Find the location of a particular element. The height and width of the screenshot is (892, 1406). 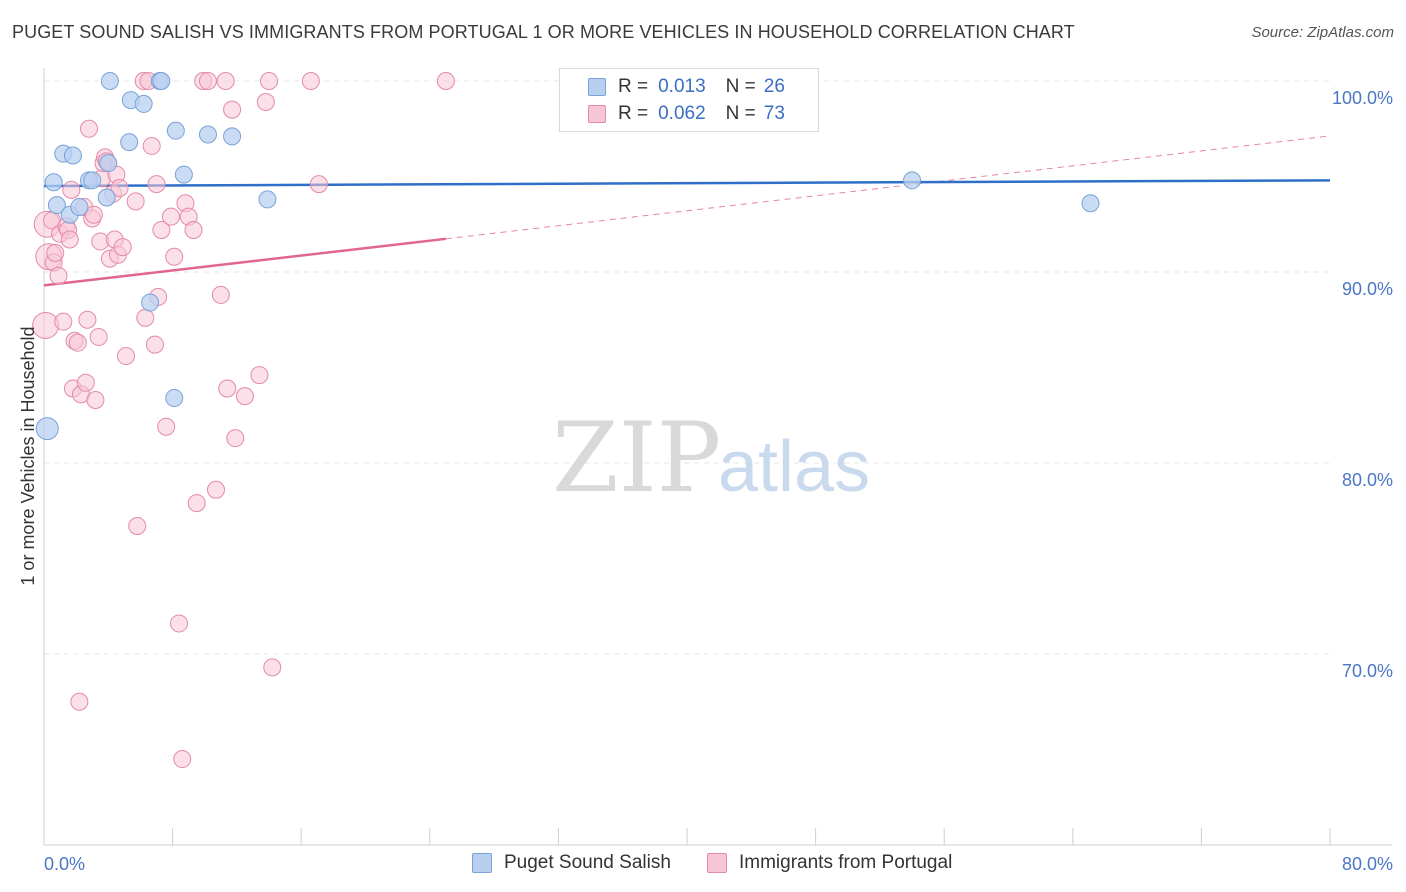

legend-row-salish: R = 0.013 N = 26 is located at coordinates (686, 87).